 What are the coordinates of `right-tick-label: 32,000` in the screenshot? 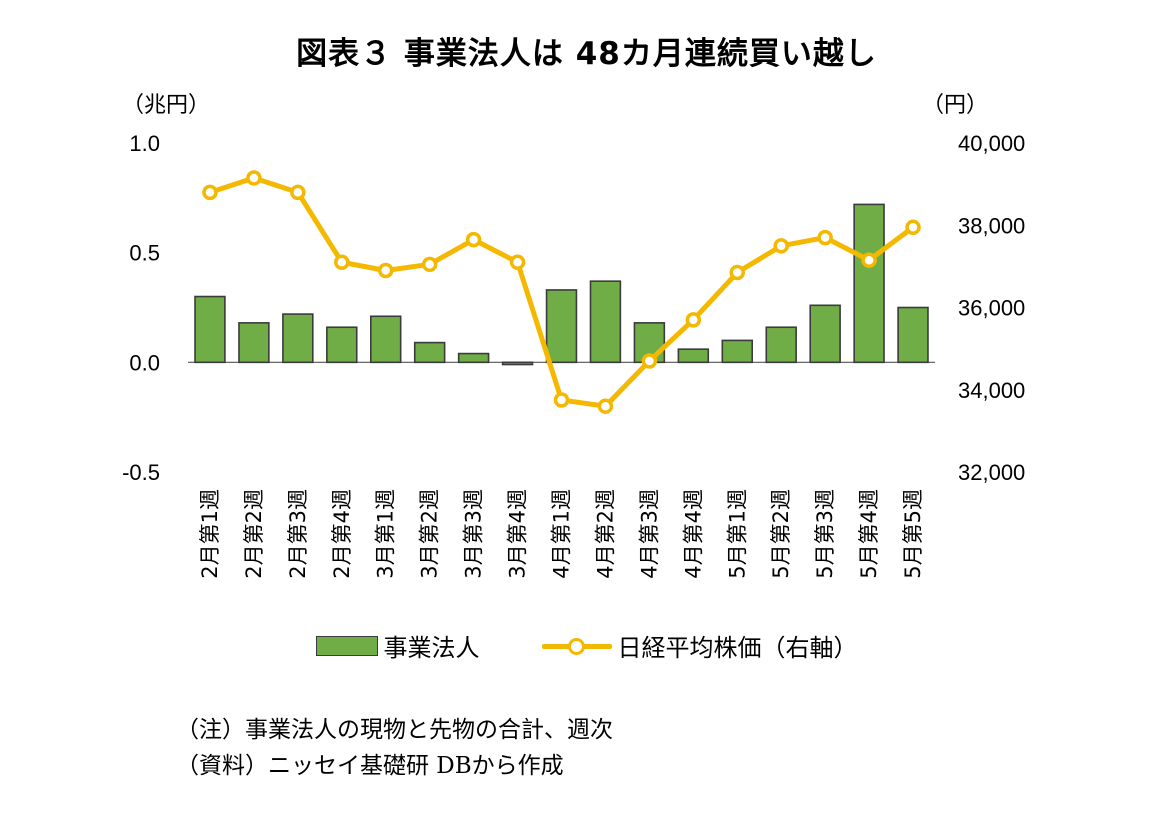 It's located at (991, 472).